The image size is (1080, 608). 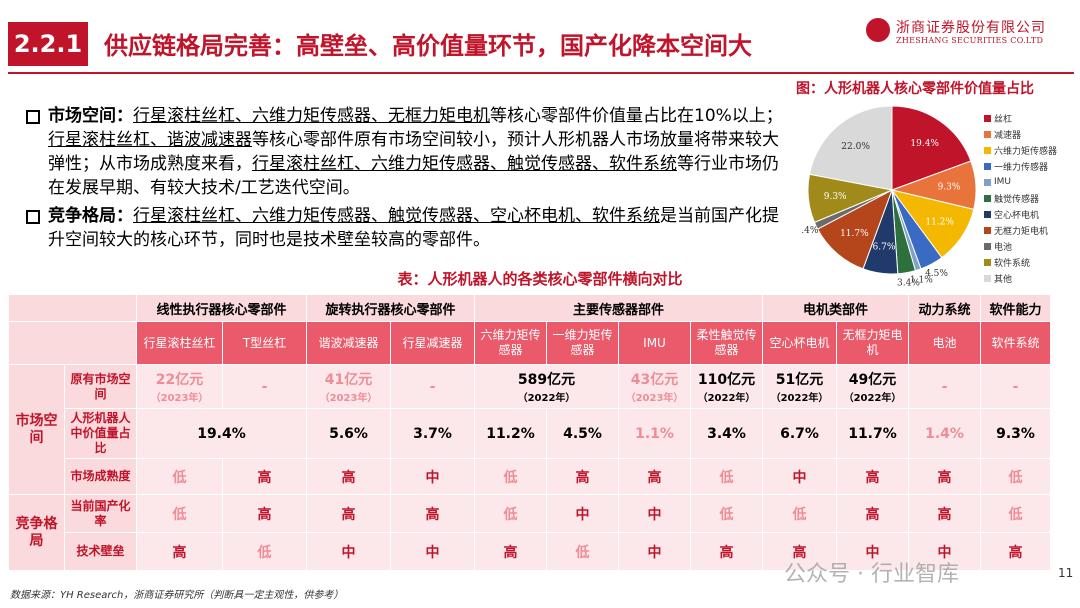 What do you see at coordinates (150, 140) in the screenshot?
I see `bullet-text: 行星滚柱丝杠、谐波减速器` at bounding box center [150, 140].